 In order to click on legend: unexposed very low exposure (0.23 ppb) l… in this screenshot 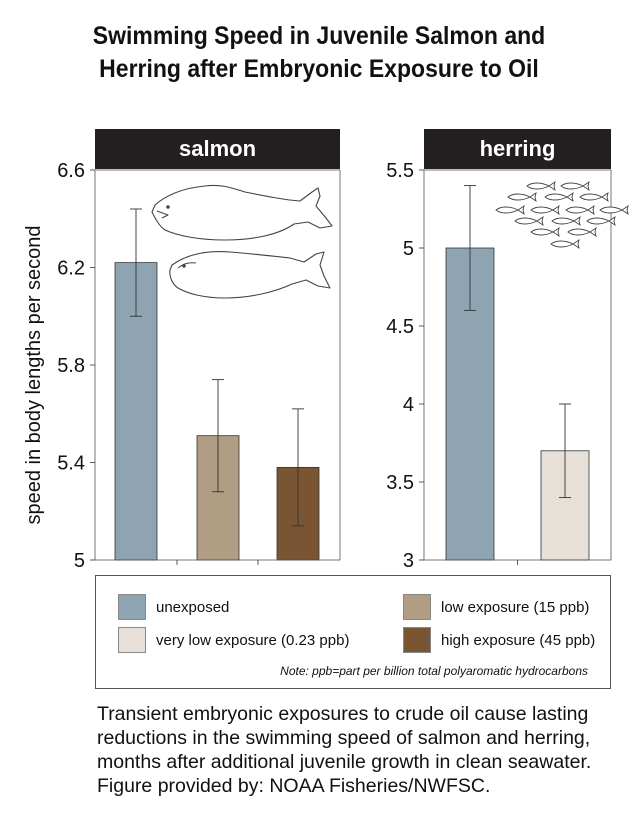, I will do `click(353, 632)`.